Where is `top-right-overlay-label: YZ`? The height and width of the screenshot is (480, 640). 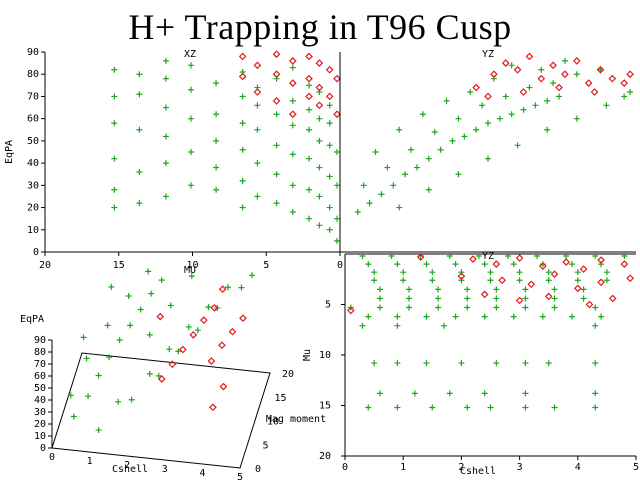 top-right-overlay-label: YZ is located at coordinates (488, 54).